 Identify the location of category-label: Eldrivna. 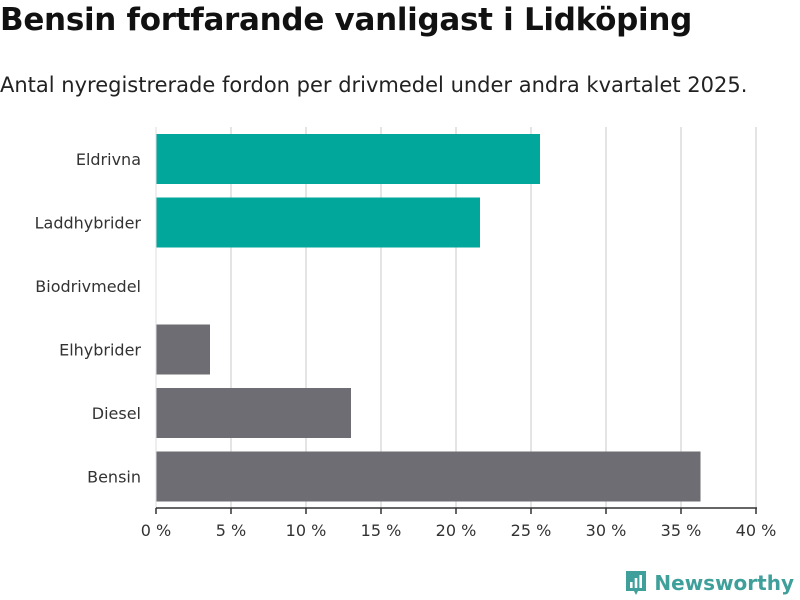
(108, 159).